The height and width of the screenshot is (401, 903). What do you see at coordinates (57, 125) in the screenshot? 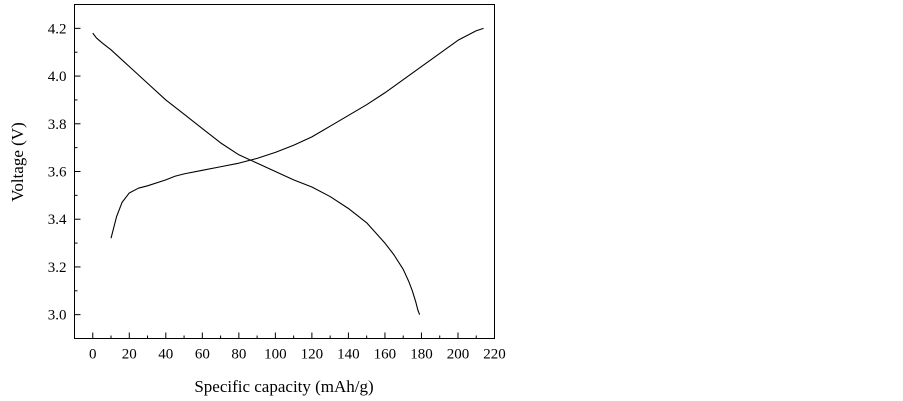
I see `y-tick-label: 3.8` at bounding box center [57, 125].